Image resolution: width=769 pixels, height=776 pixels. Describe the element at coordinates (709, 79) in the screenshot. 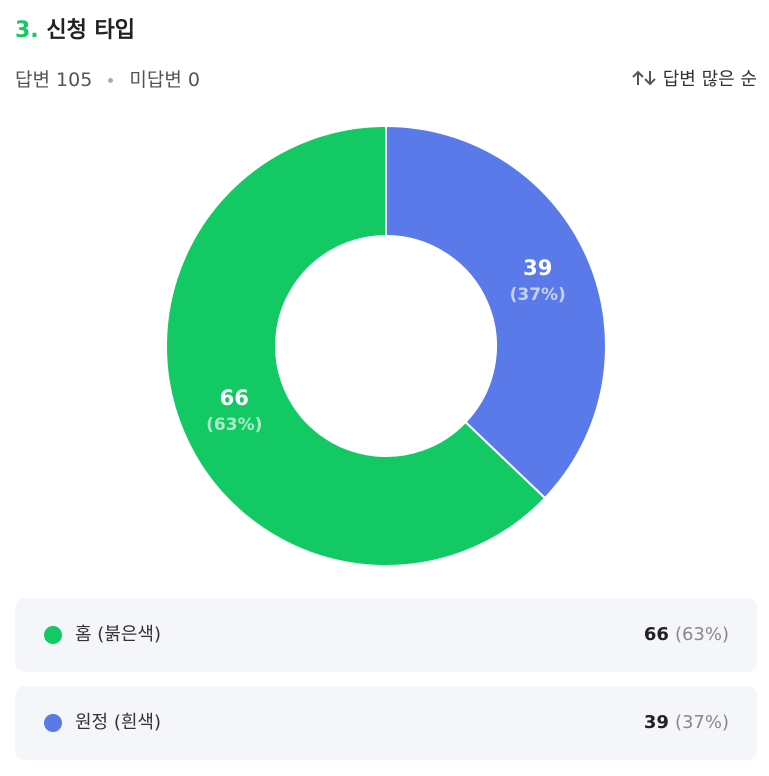

I see `sort-label: 답변 많은 순` at that location.